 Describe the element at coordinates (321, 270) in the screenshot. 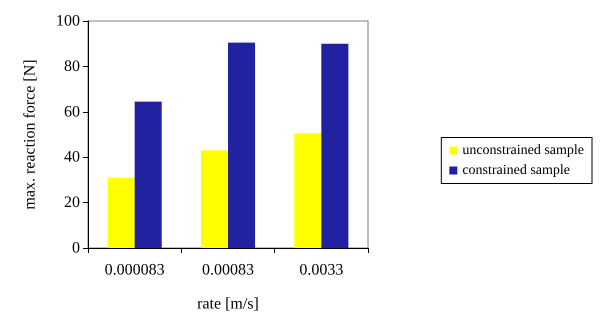

I see `x-tick-label: 0.0033` at that location.